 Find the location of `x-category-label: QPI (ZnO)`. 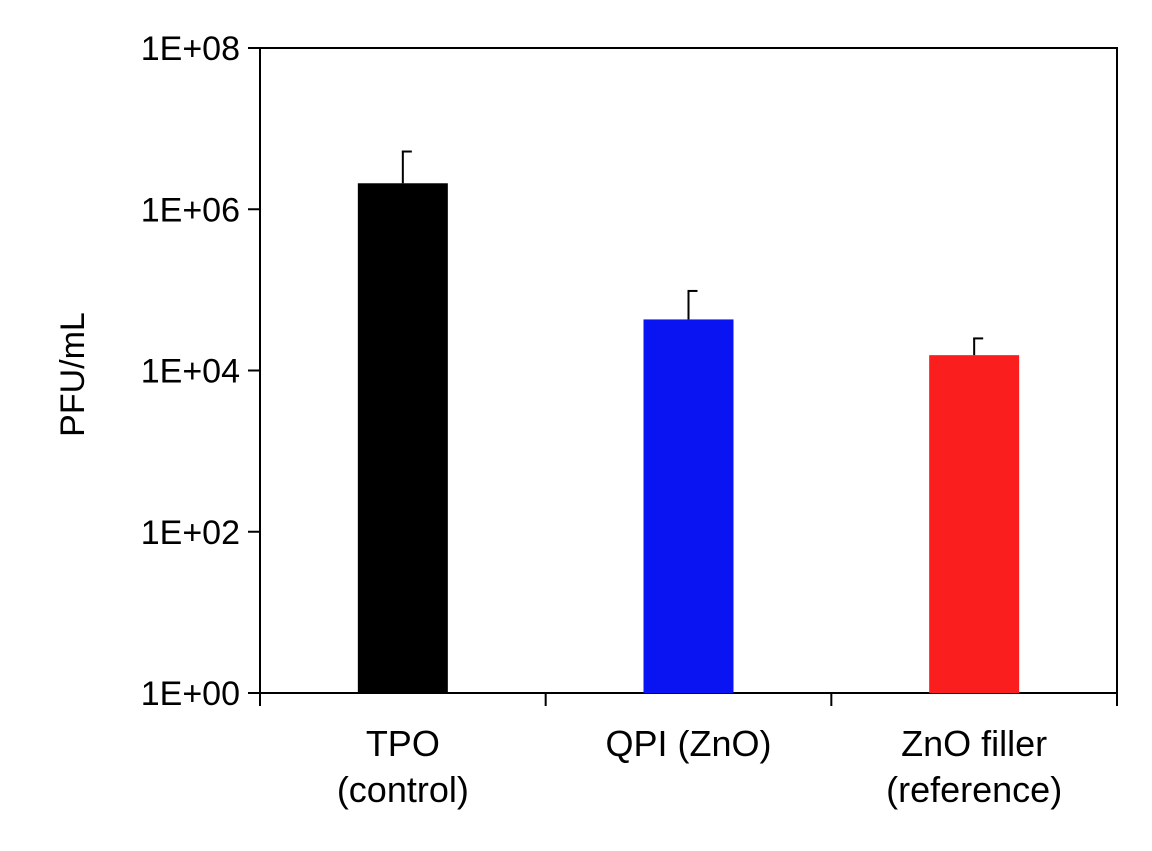

x-category-label: QPI (ZnO) is located at coordinates (688, 743).